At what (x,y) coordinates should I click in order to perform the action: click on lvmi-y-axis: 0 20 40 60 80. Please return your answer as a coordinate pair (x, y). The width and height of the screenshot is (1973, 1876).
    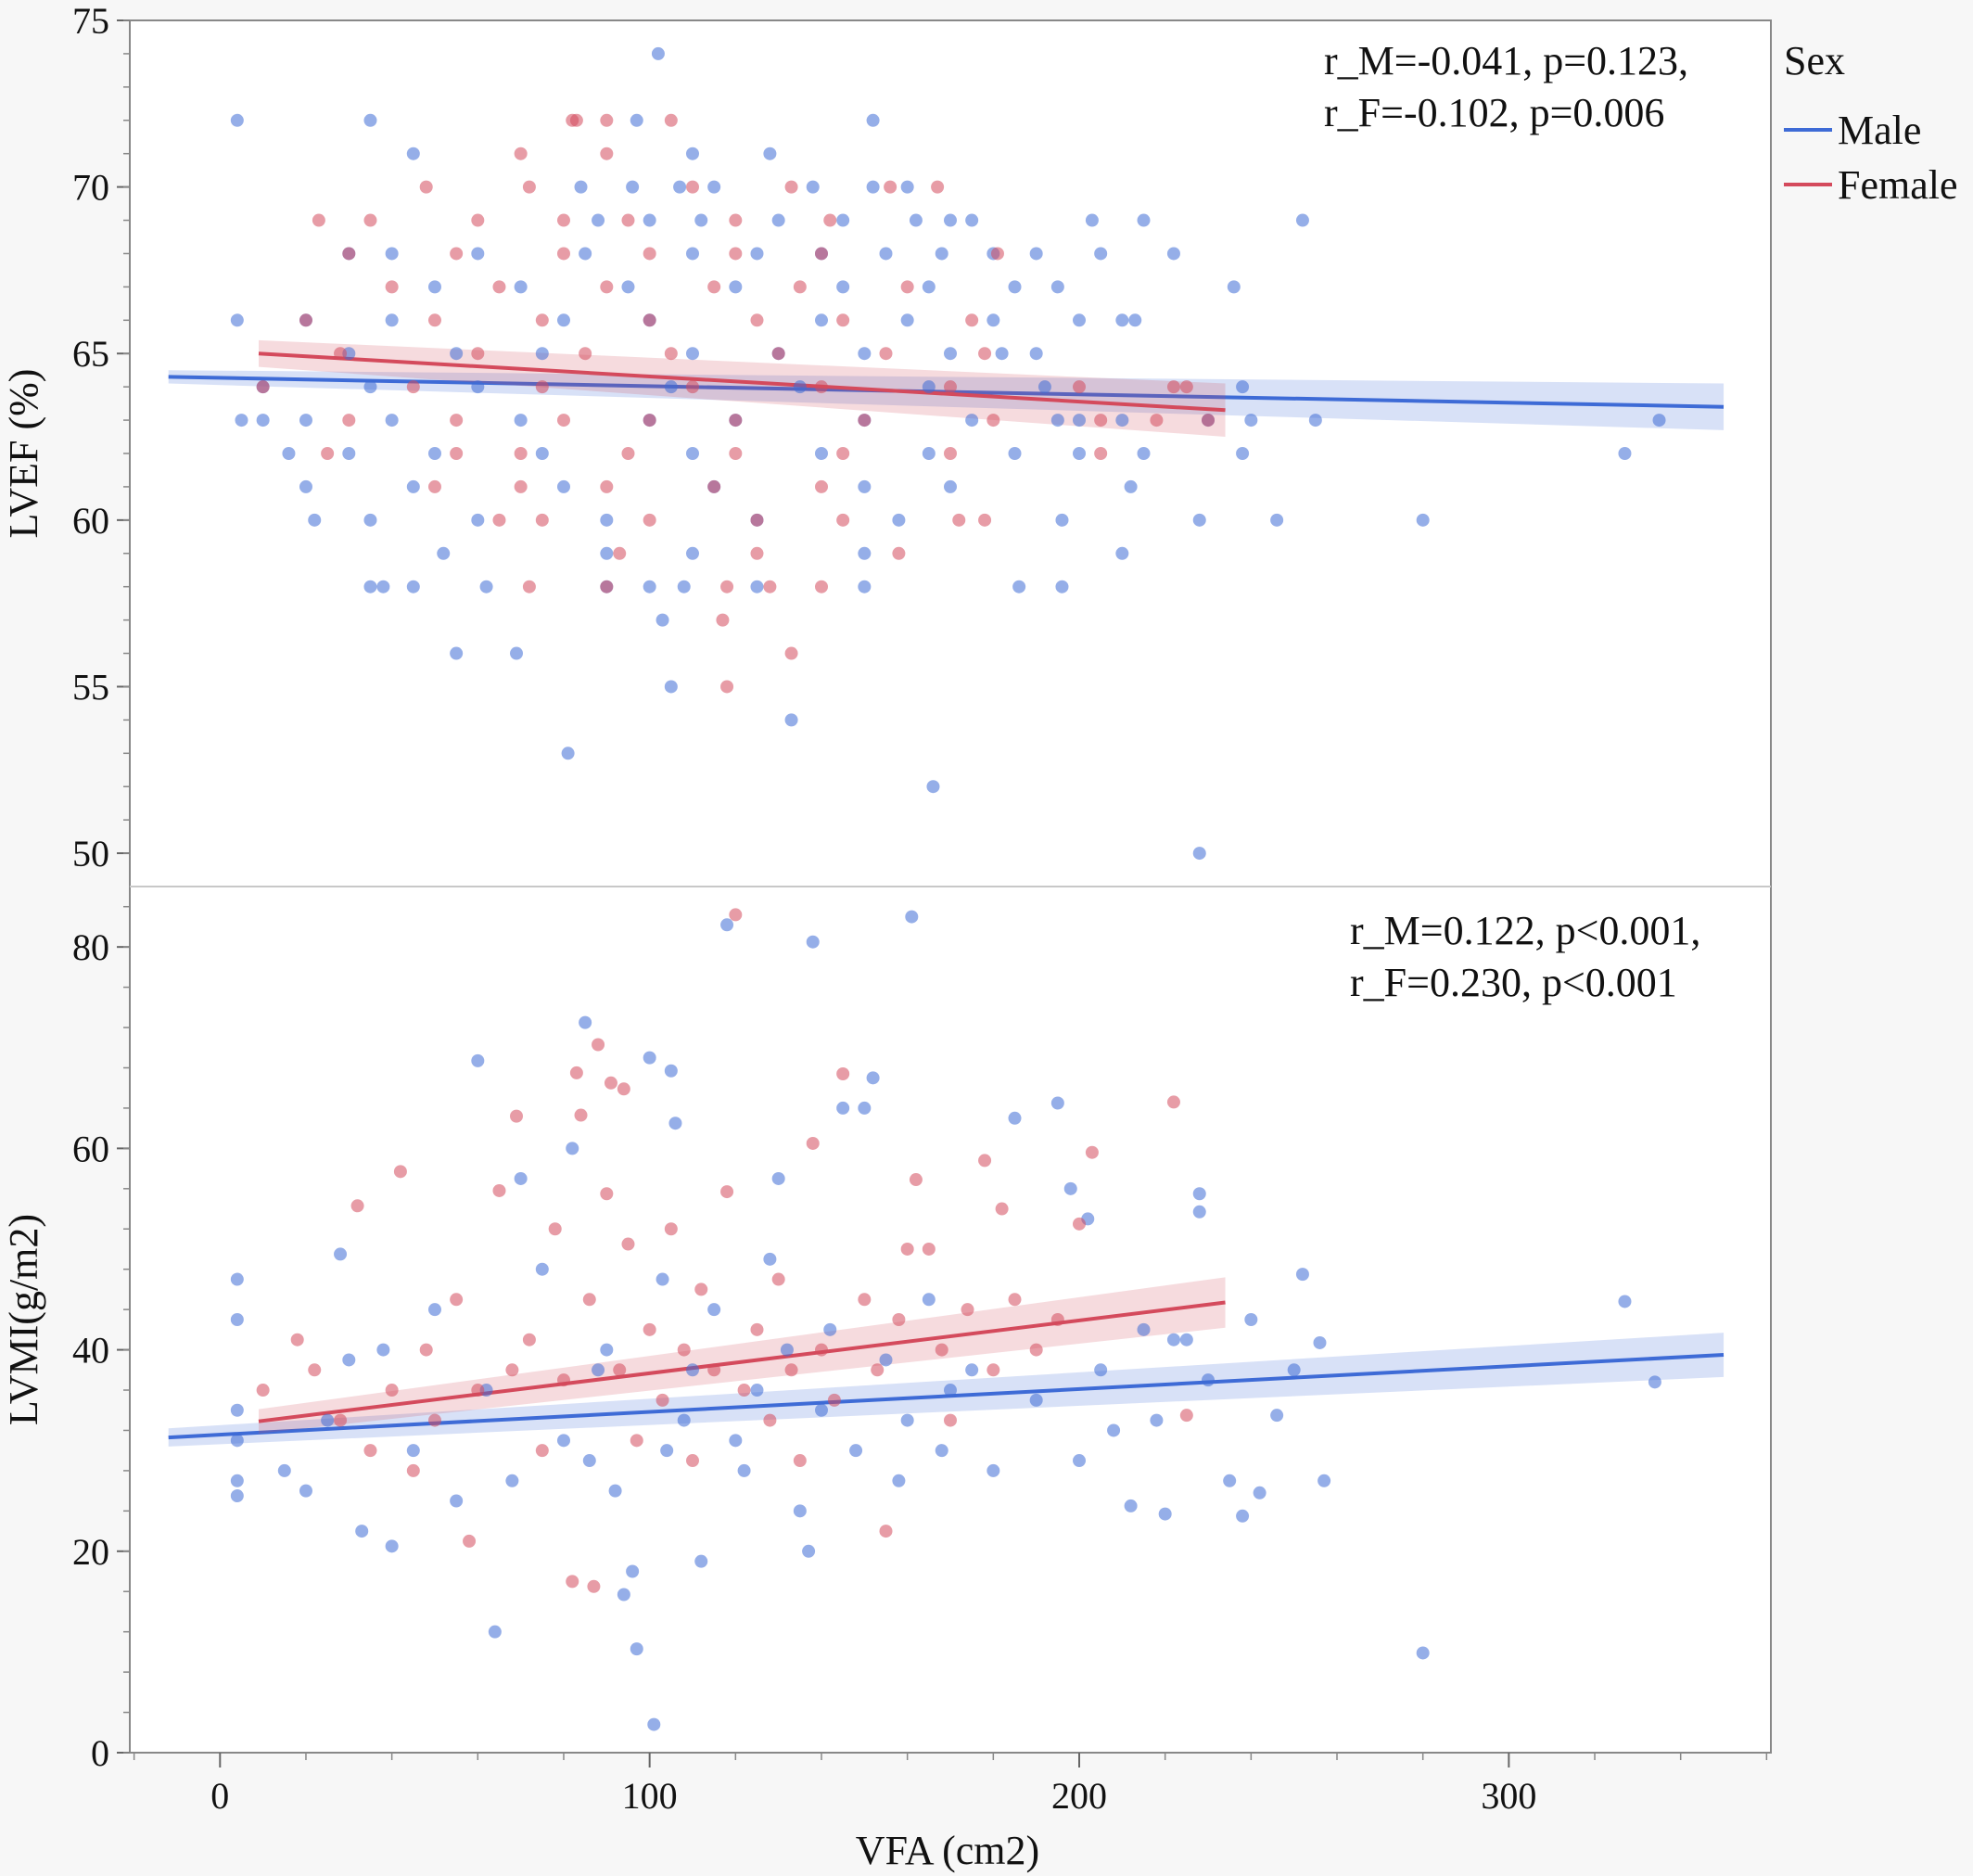
    Looking at the image, I should click on (101, 1339).